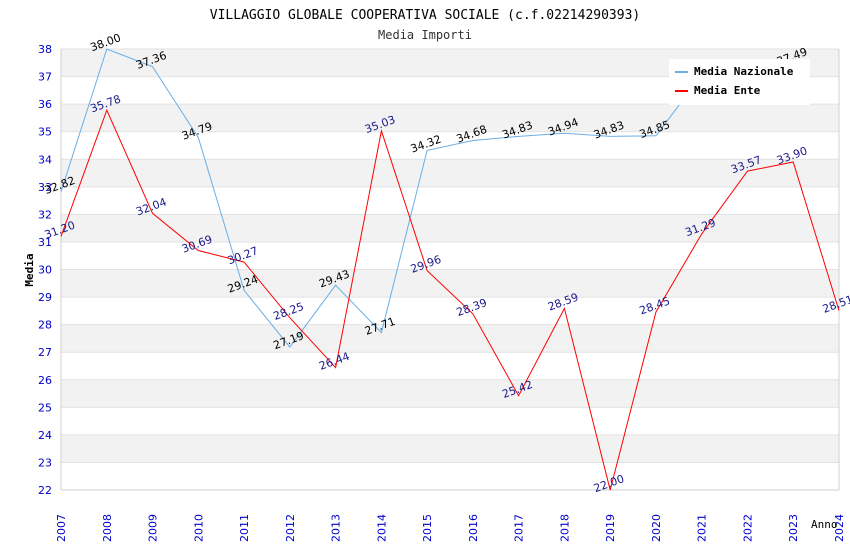 The height and width of the screenshot is (550, 850). What do you see at coordinates (45, 187) in the screenshot?
I see `y-tick-label: 33` at bounding box center [45, 187].